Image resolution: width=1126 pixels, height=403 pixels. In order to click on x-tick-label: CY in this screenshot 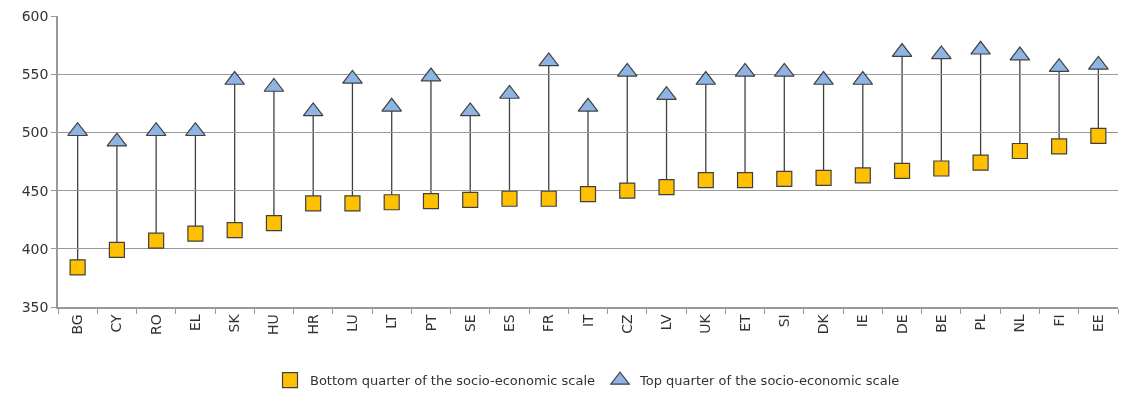, I will do `click(116, 323)`.